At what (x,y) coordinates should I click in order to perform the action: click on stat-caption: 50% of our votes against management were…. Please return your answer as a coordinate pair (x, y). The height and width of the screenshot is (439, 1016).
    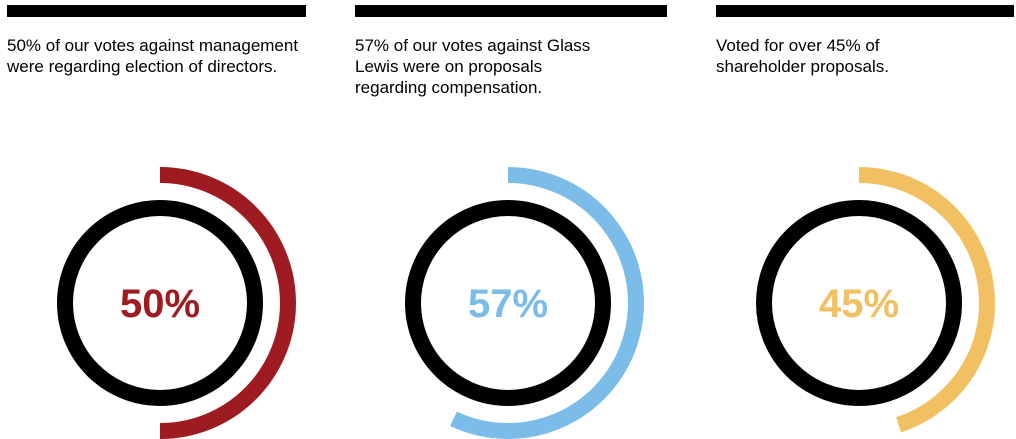
    Looking at the image, I should click on (153, 56).